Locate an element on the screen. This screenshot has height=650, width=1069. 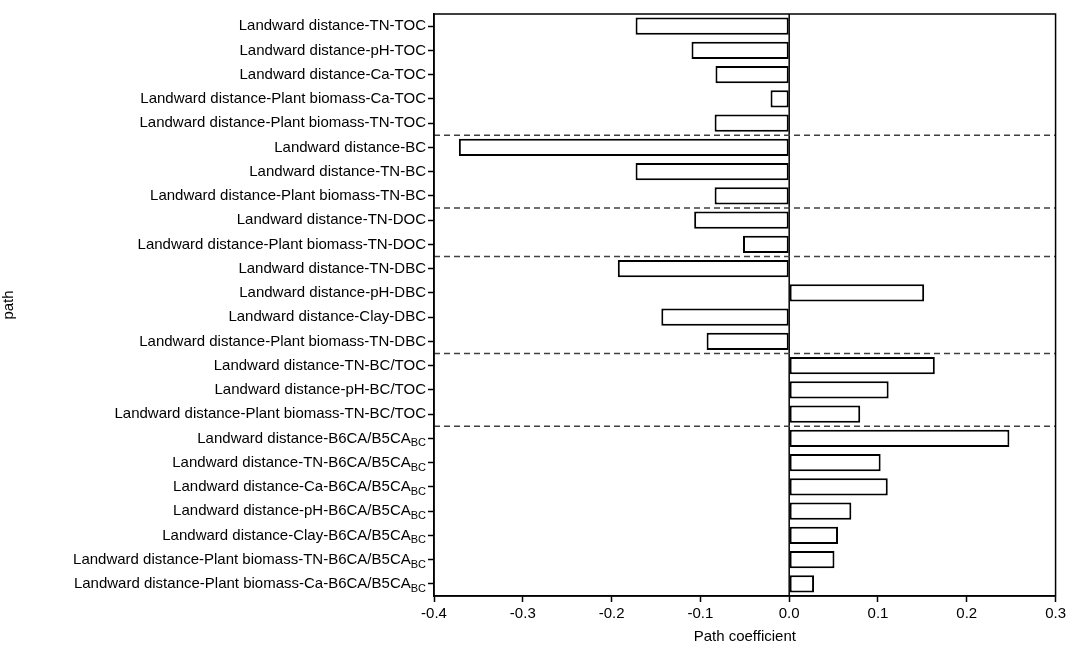
x-tick-label: -0.3 is located at coordinates (522, 613).